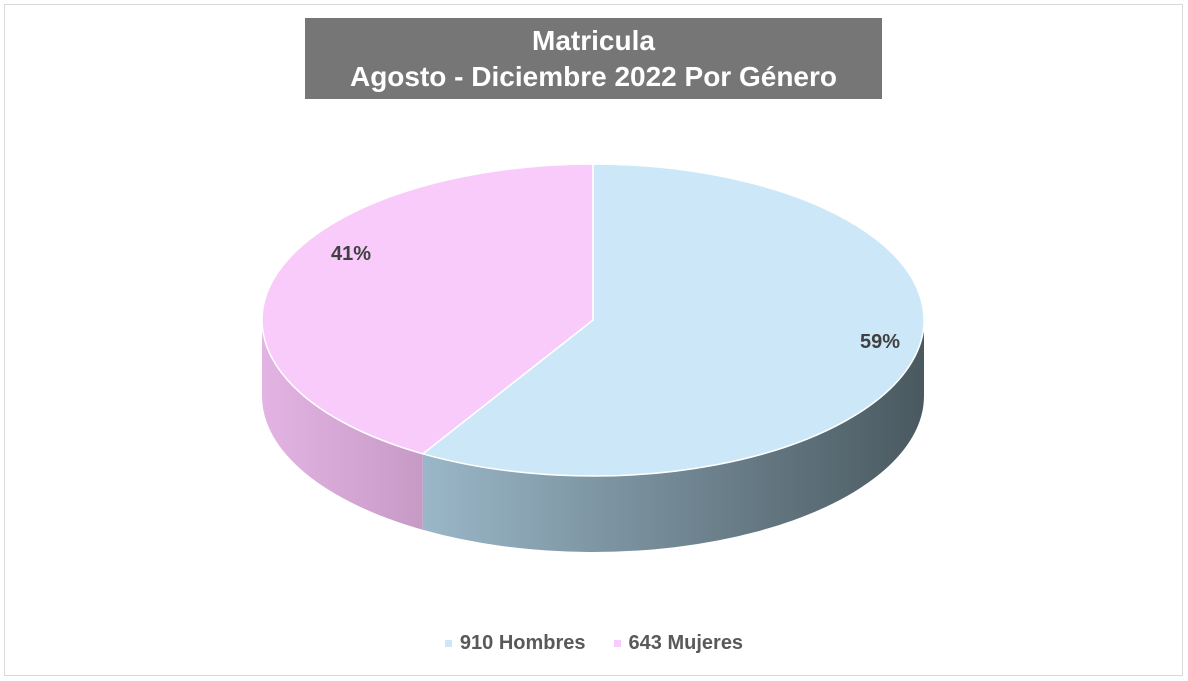  I want to click on legend-swatch-hombres, so click(448, 643).